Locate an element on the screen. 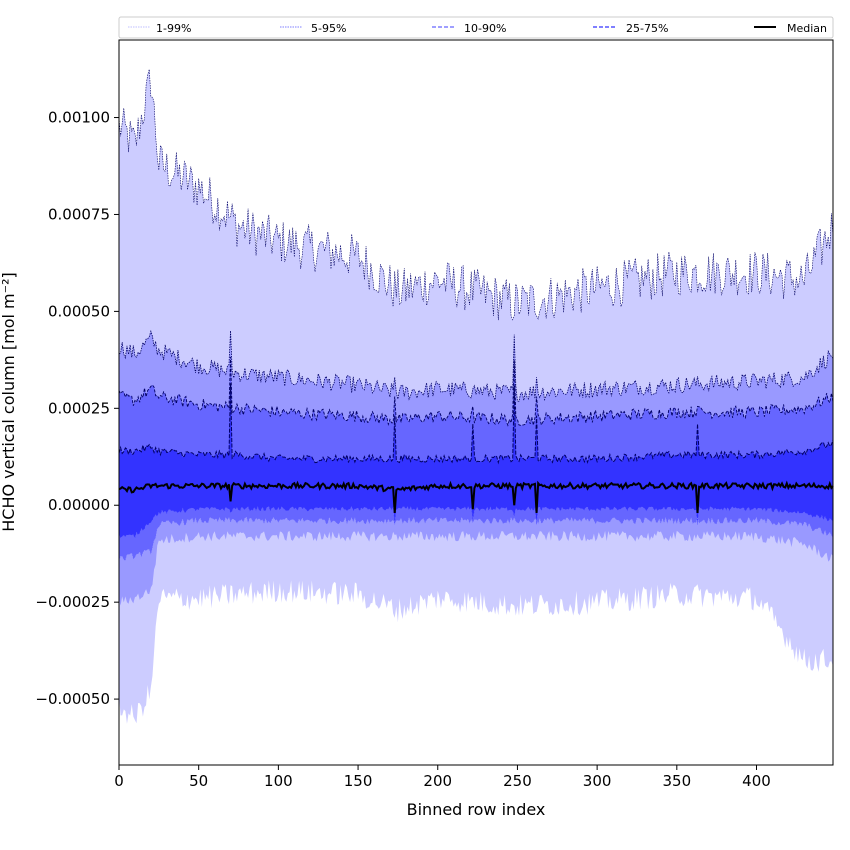 Image resolution: width=850 pixels, height=850 pixels. y-tick-label: −0.00025 is located at coordinates (72, 602).